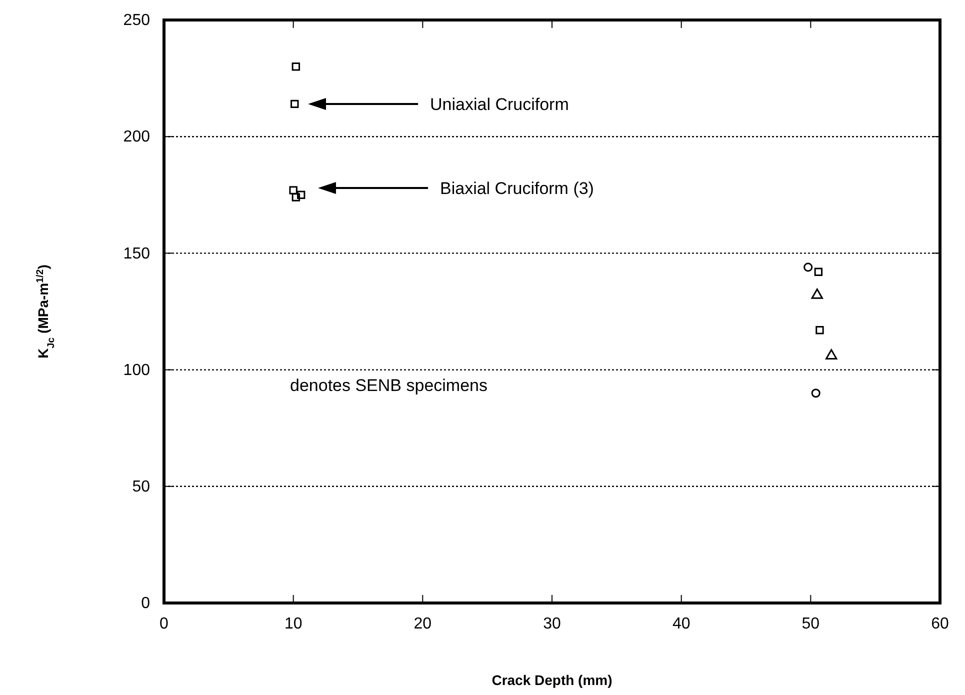 The width and height of the screenshot is (965, 695). Describe the element at coordinates (136, 137) in the screenshot. I see `y-tick-label: 200` at that location.